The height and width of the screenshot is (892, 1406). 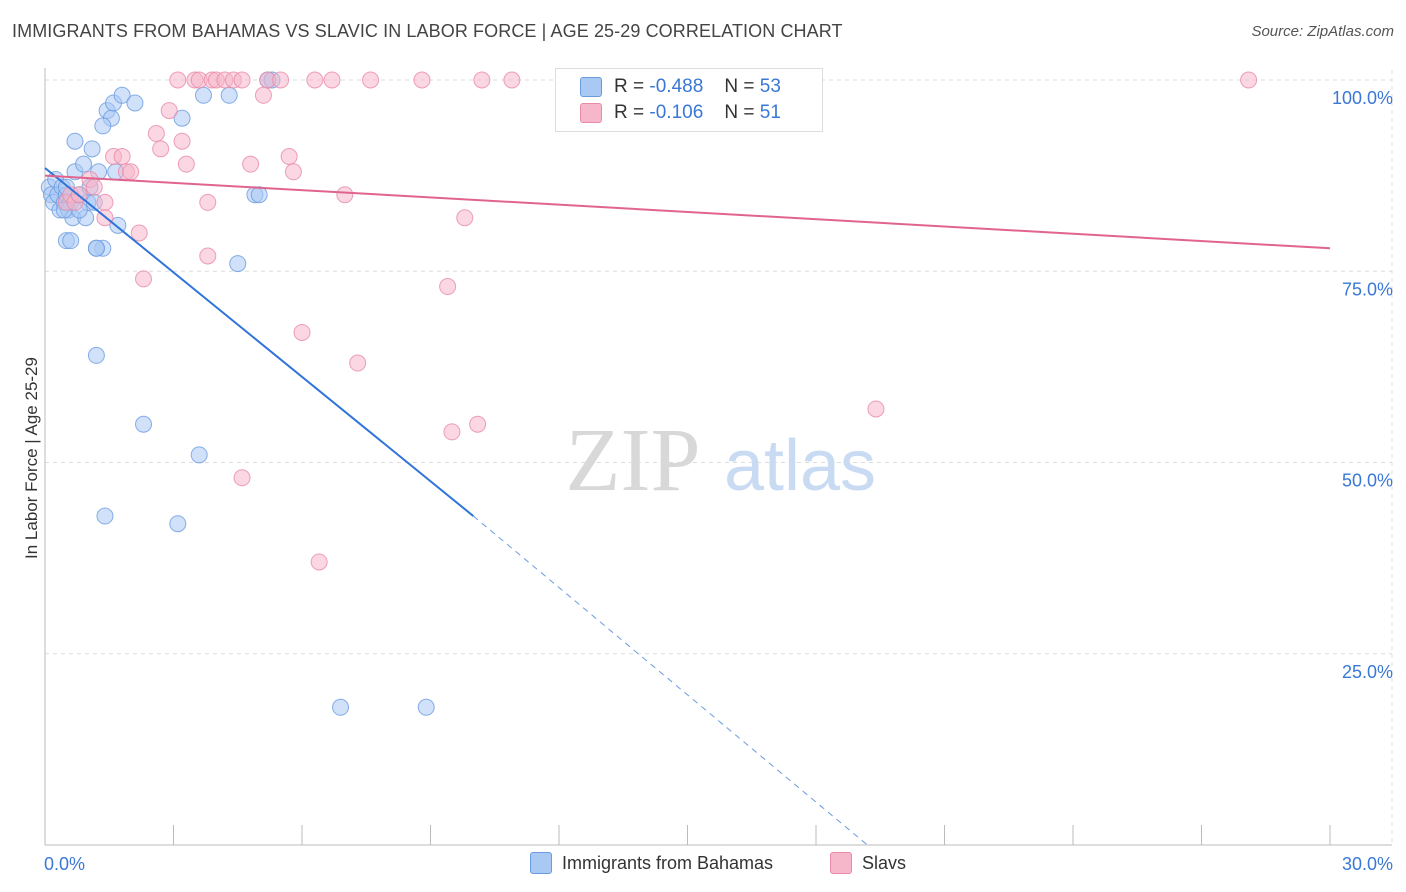 What do you see at coordinates (770, 112) in the screenshot?
I see `legend-n-value: 51` at bounding box center [770, 112].